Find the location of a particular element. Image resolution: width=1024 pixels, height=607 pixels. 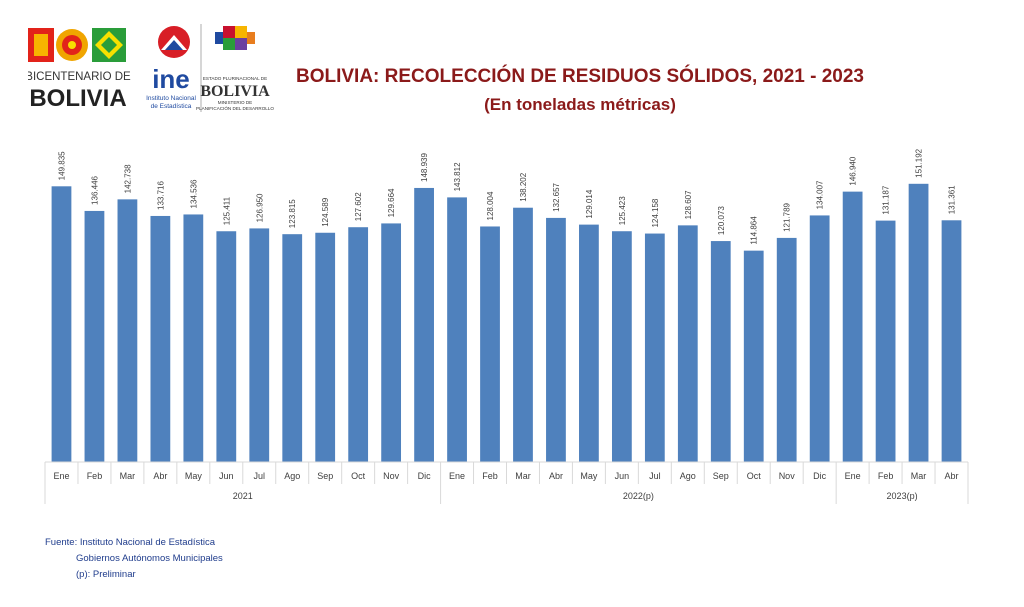

value-label-16: 129.014 is located at coordinates (589, 203).